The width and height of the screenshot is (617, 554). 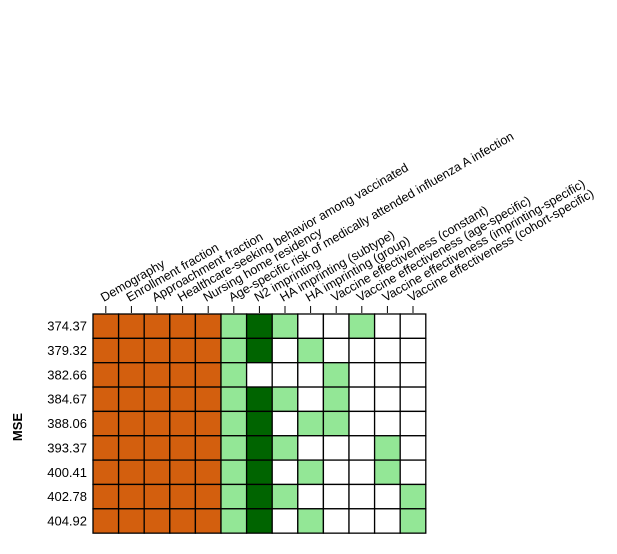 I want to click on row-label: 404.92, so click(x=67, y=520).